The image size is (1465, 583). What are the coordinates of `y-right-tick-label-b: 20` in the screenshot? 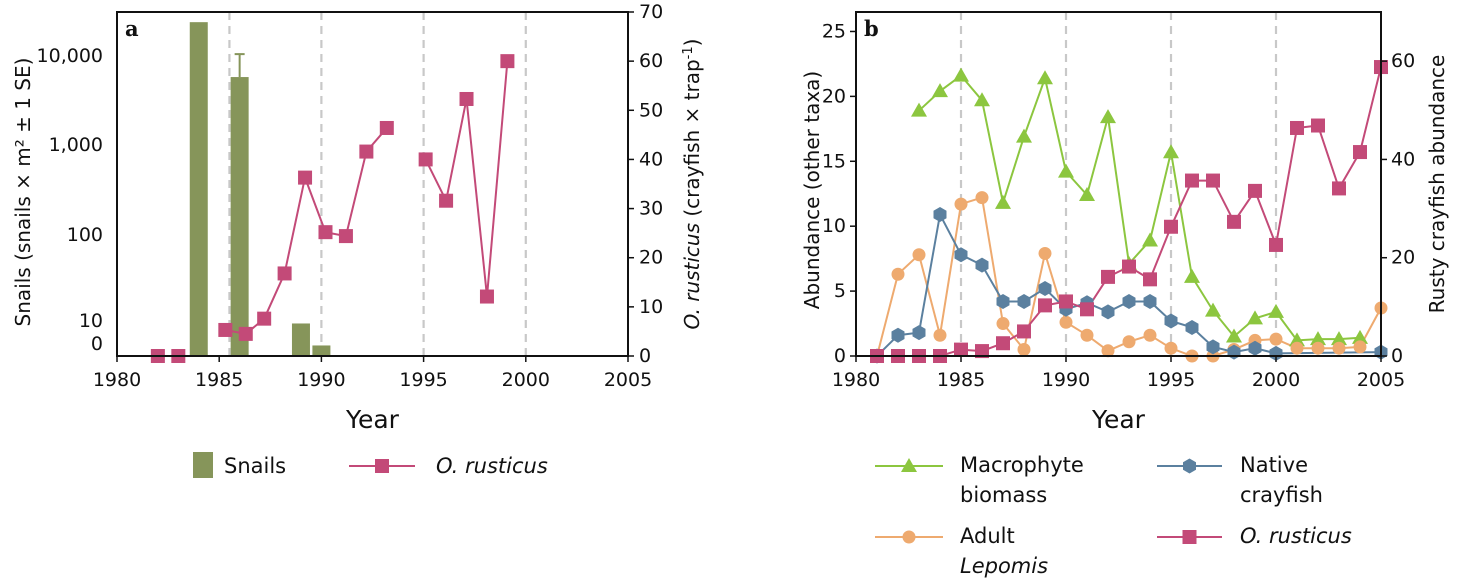 It's located at (1403, 258).